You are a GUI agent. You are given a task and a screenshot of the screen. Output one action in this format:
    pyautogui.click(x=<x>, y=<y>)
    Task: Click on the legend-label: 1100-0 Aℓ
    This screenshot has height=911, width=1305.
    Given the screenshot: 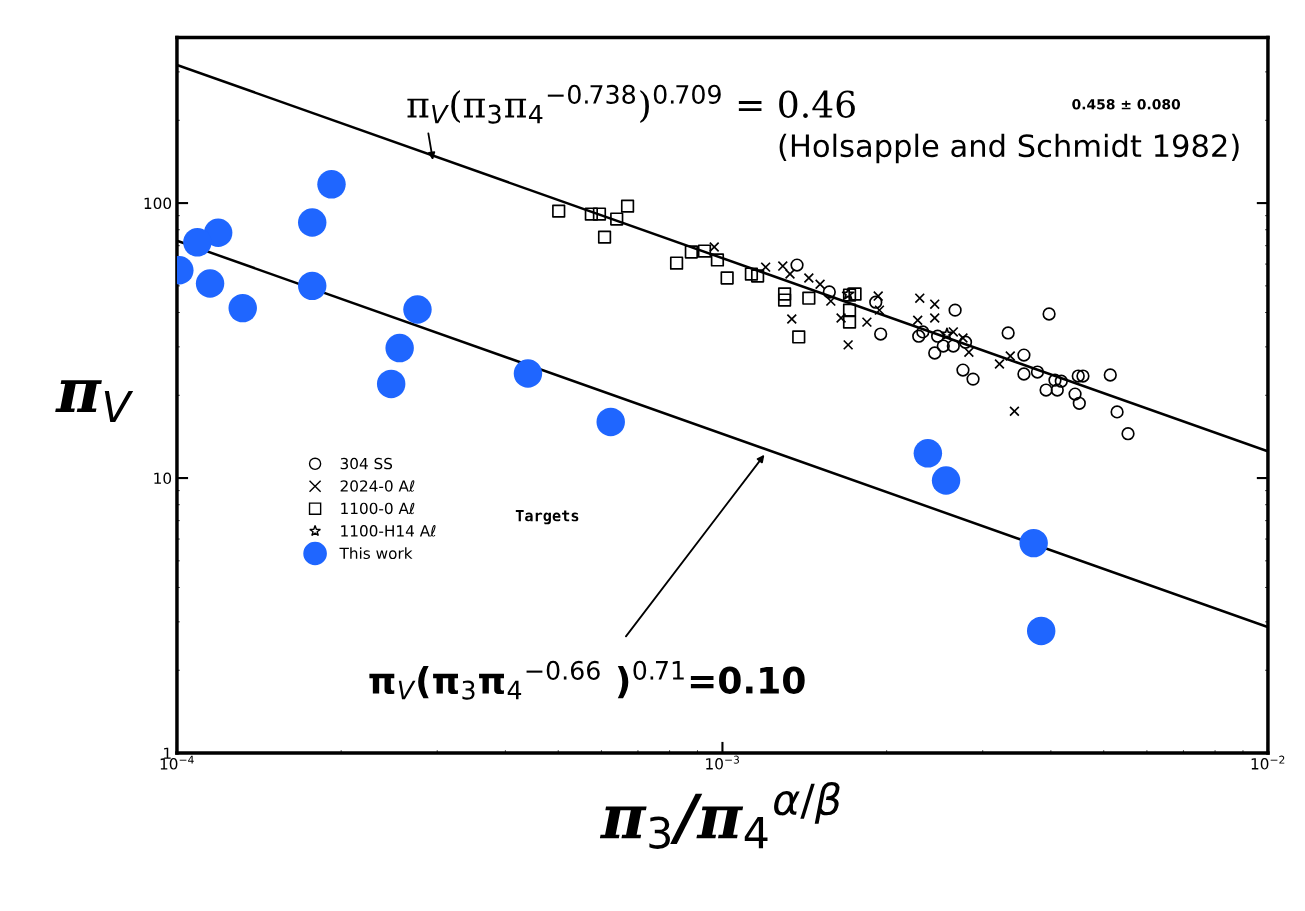 What is the action you would take?
    pyautogui.click(x=378, y=508)
    